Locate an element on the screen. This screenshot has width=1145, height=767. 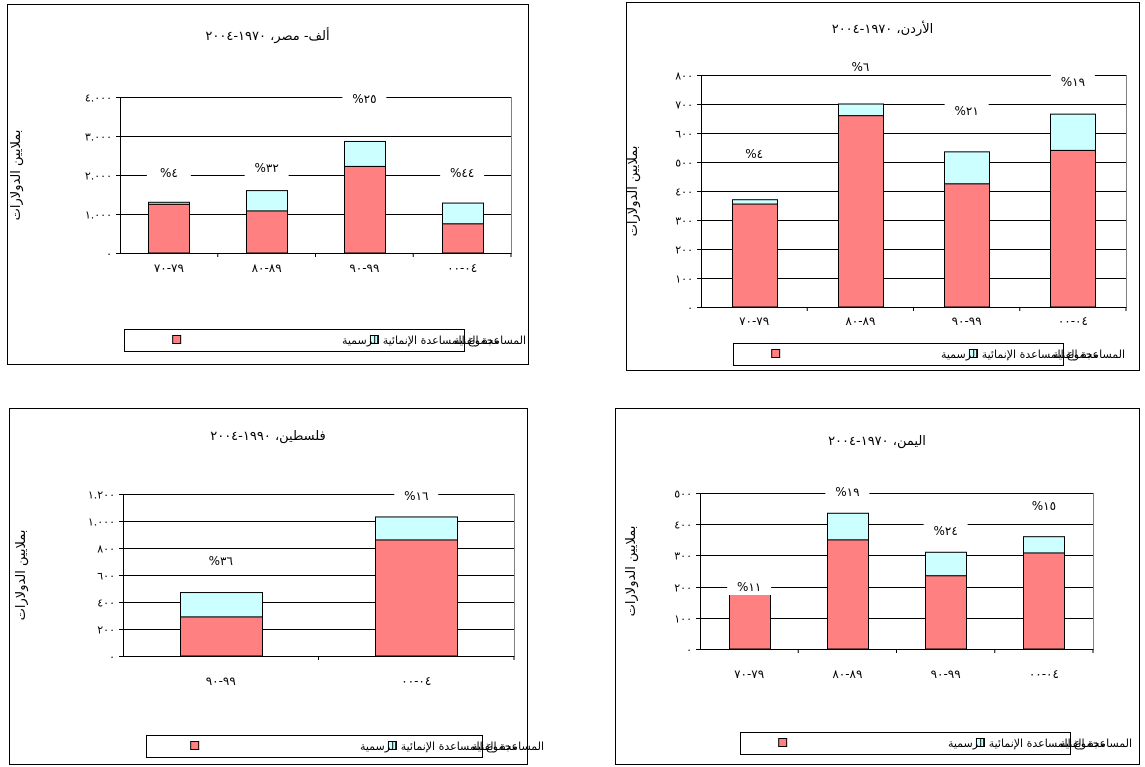
percent-label: %٢٥ is located at coordinates (364, 99).